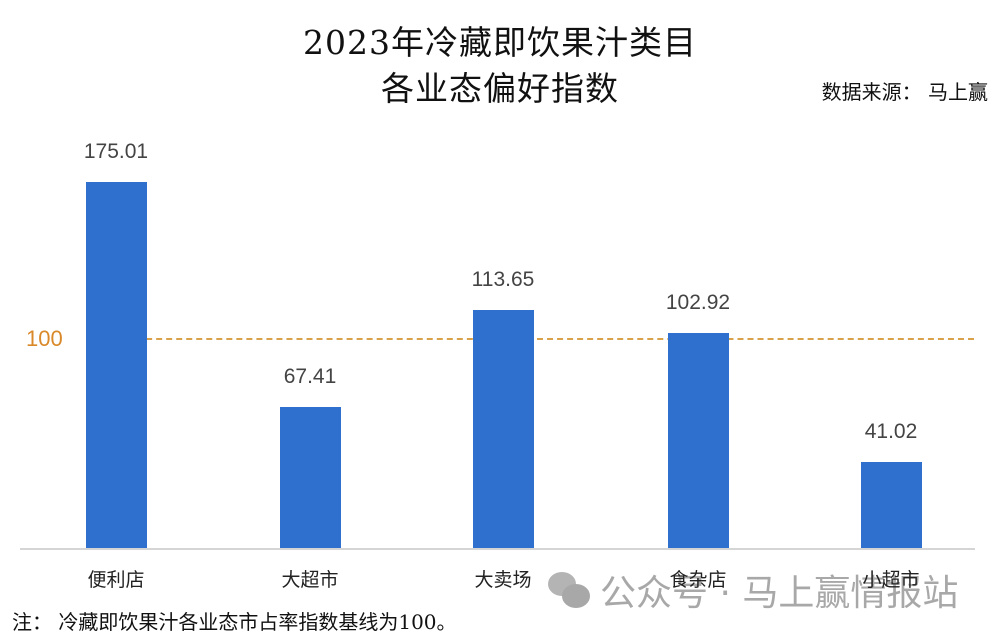  Describe the element at coordinates (116, 580) in the screenshot. I see `category-label: 便利店` at that location.